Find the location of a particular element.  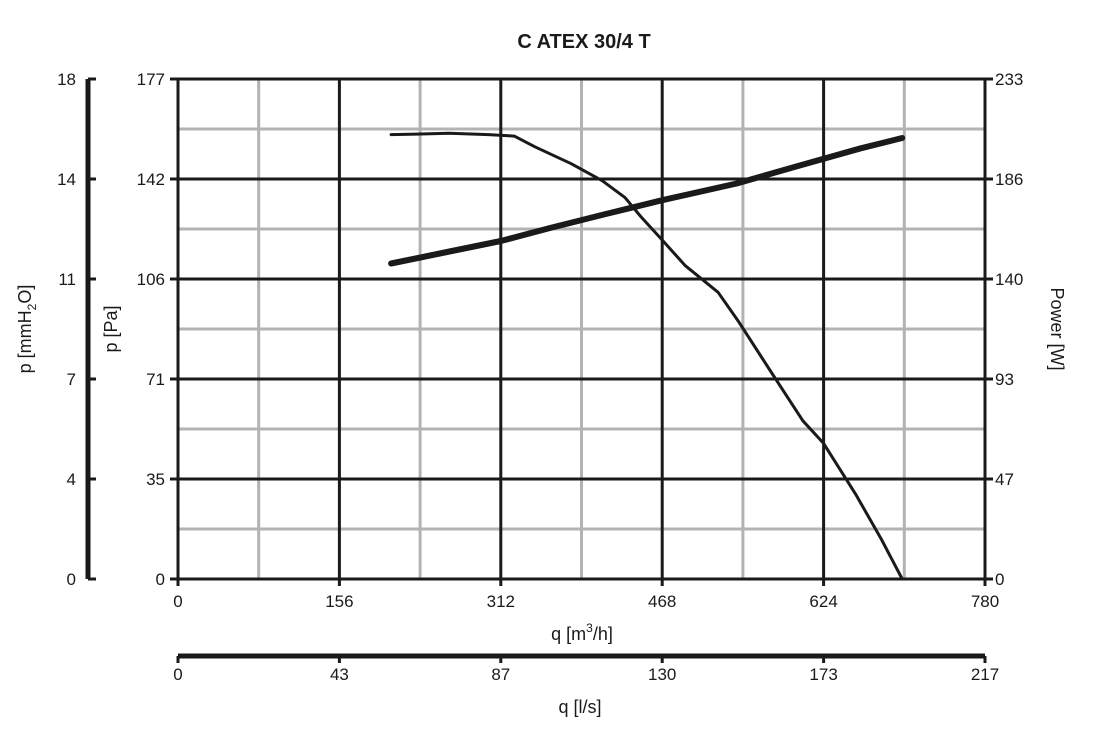

x-tick-label: 780 is located at coordinates (985, 601).